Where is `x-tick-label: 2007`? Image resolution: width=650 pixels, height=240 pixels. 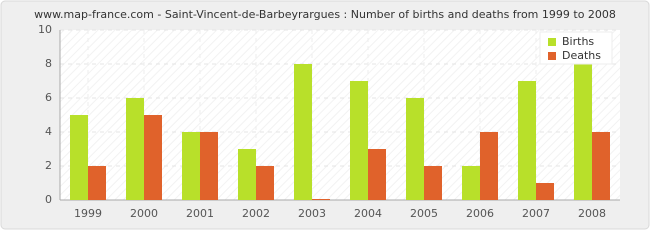 x-tick-label: 2007 is located at coordinates (536, 213).